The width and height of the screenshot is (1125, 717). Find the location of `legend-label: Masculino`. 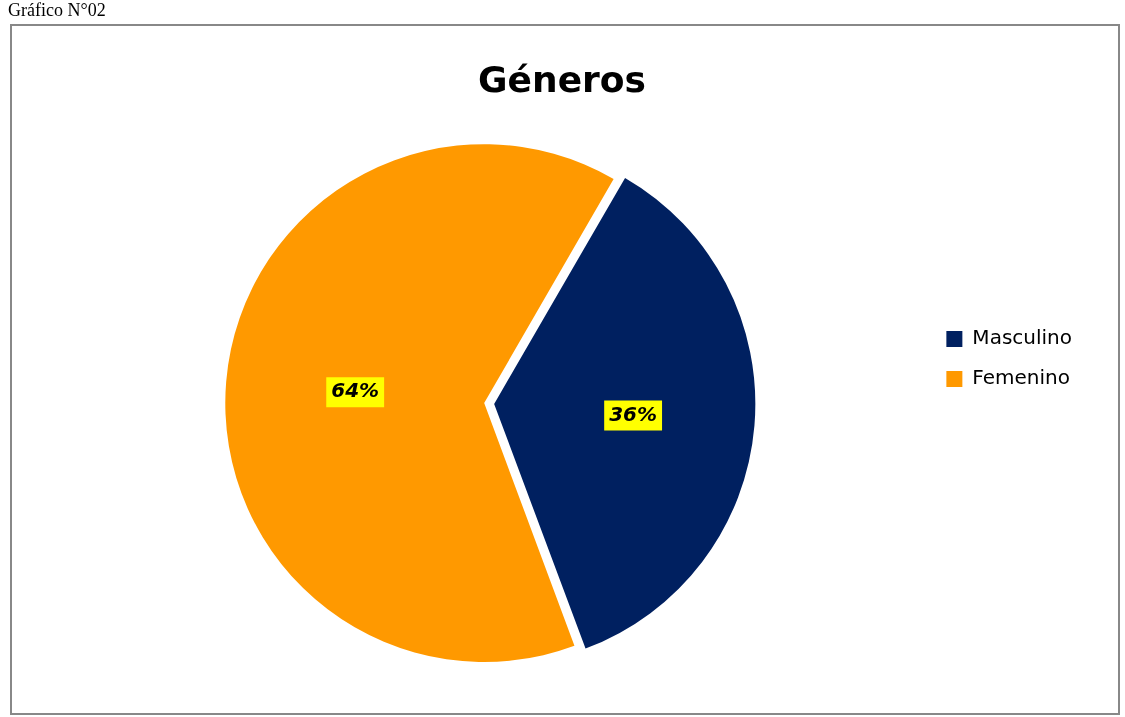

legend-label: Masculino is located at coordinates (1022, 337).